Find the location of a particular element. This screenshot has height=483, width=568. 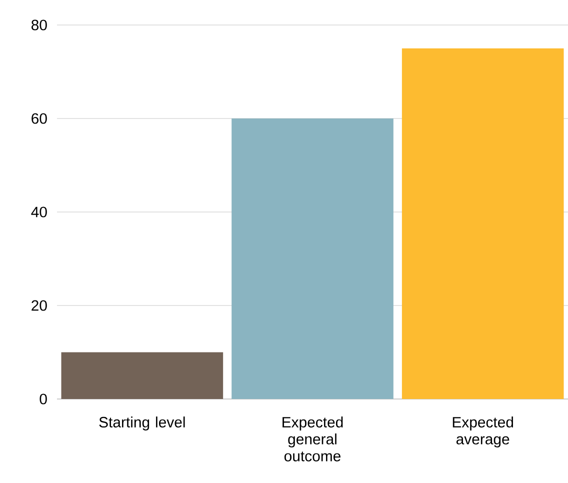

x-tick-label: Starting level is located at coordinates (142, 423).